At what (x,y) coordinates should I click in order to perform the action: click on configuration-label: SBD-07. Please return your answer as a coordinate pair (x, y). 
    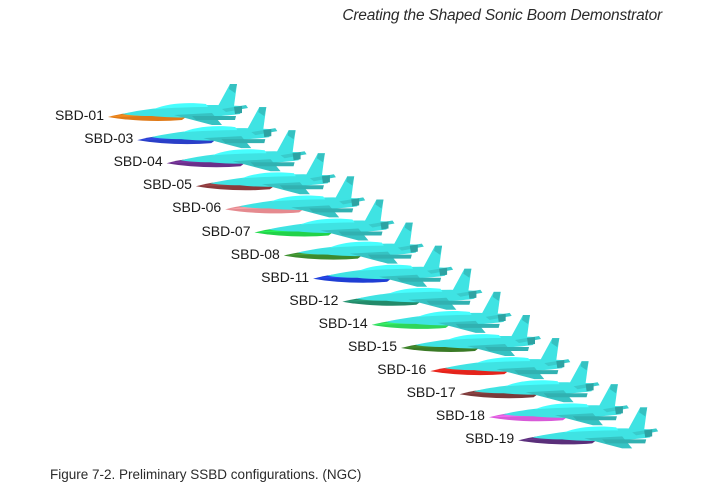
    Looking at the image, I should click on (226, 230).